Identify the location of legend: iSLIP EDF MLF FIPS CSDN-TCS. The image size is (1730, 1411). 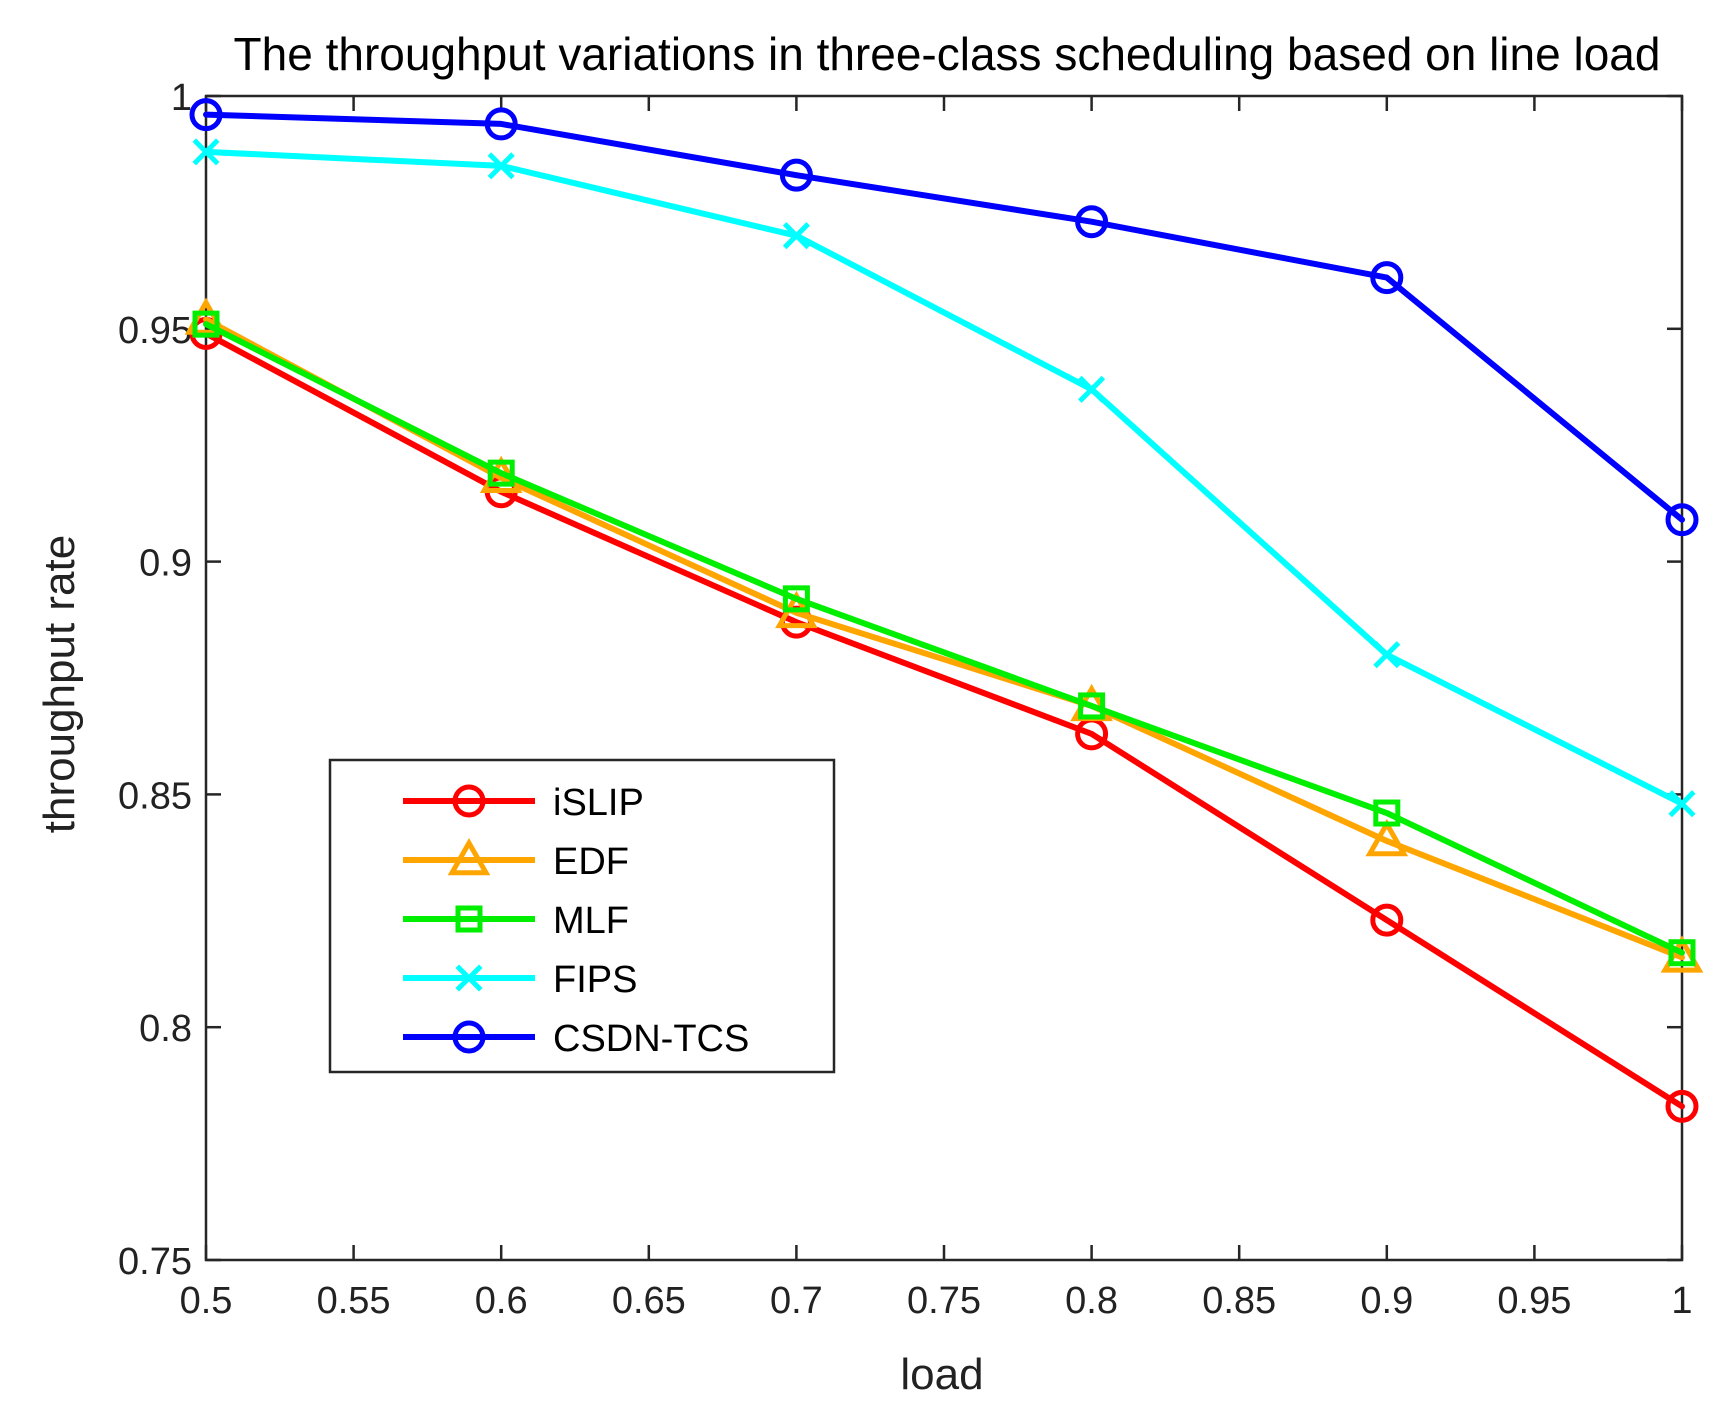
(582, 916).